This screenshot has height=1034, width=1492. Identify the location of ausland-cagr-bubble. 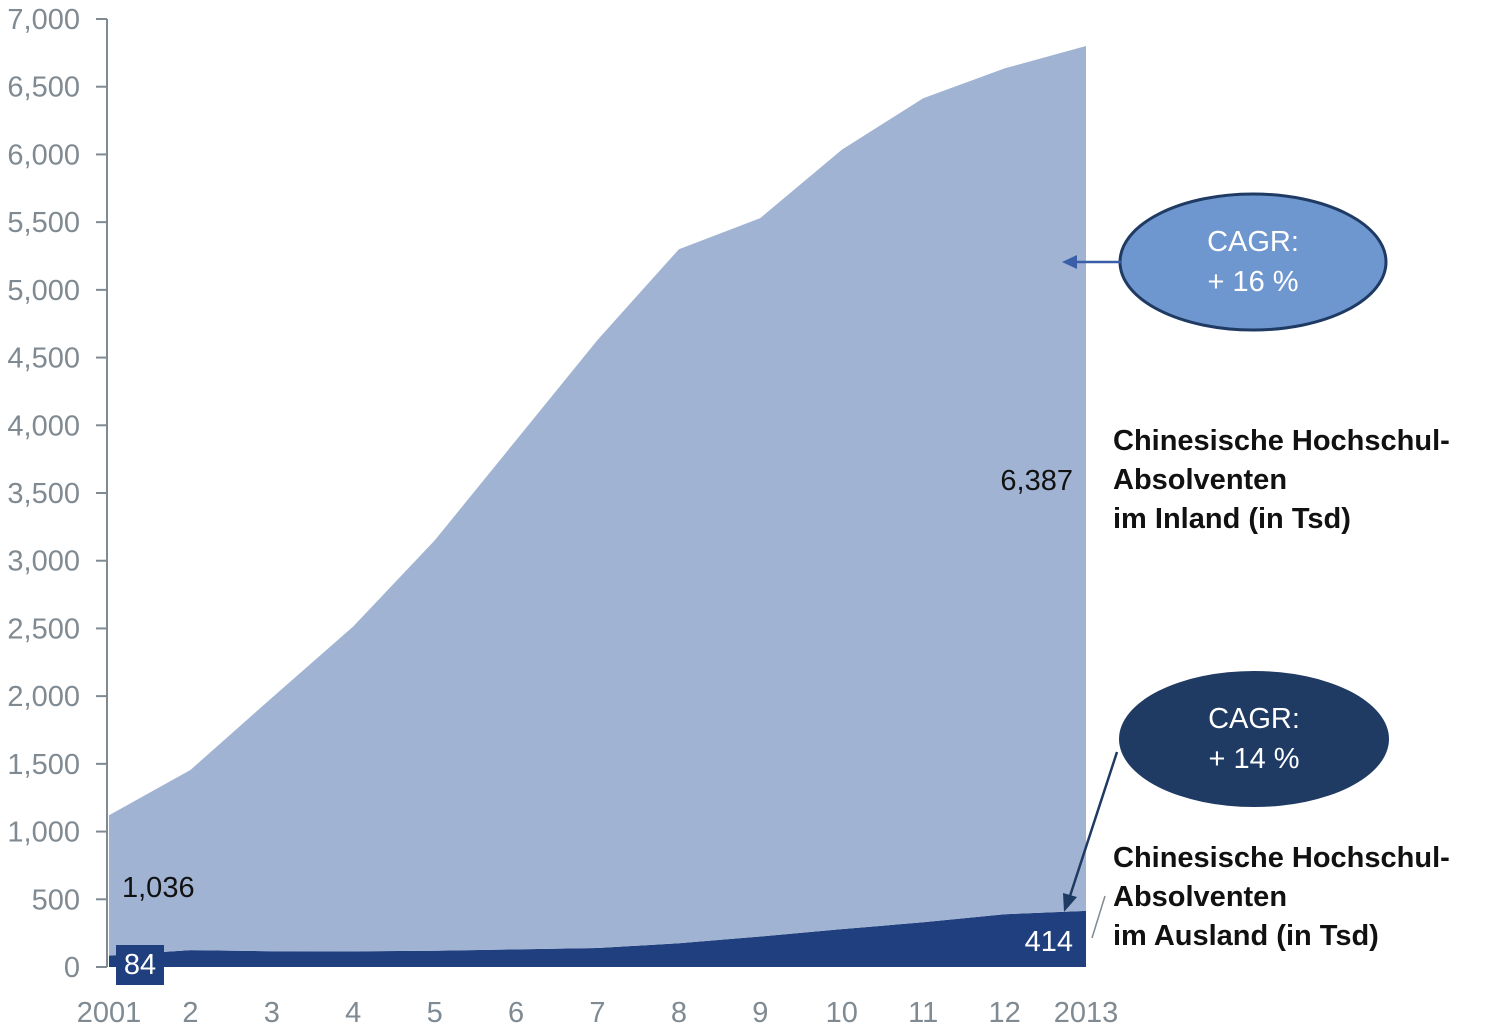
(1254, 739).